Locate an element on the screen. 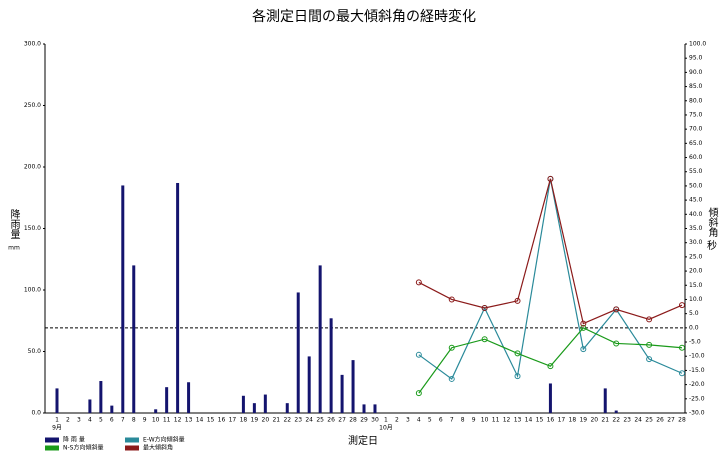 Image resolution: width=728 pixels, height=463 pixels. y2-tick-label: 10.0 is located at coordinates (696, 299).